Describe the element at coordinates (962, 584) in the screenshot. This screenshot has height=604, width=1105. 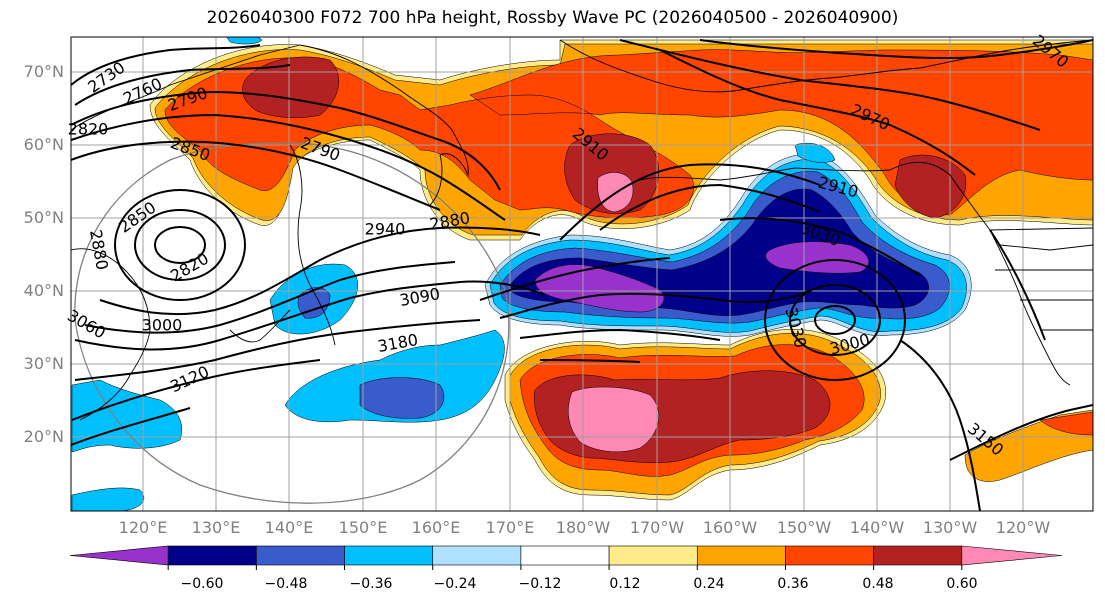
I see `colorbar-tick: 0.60` at that location.